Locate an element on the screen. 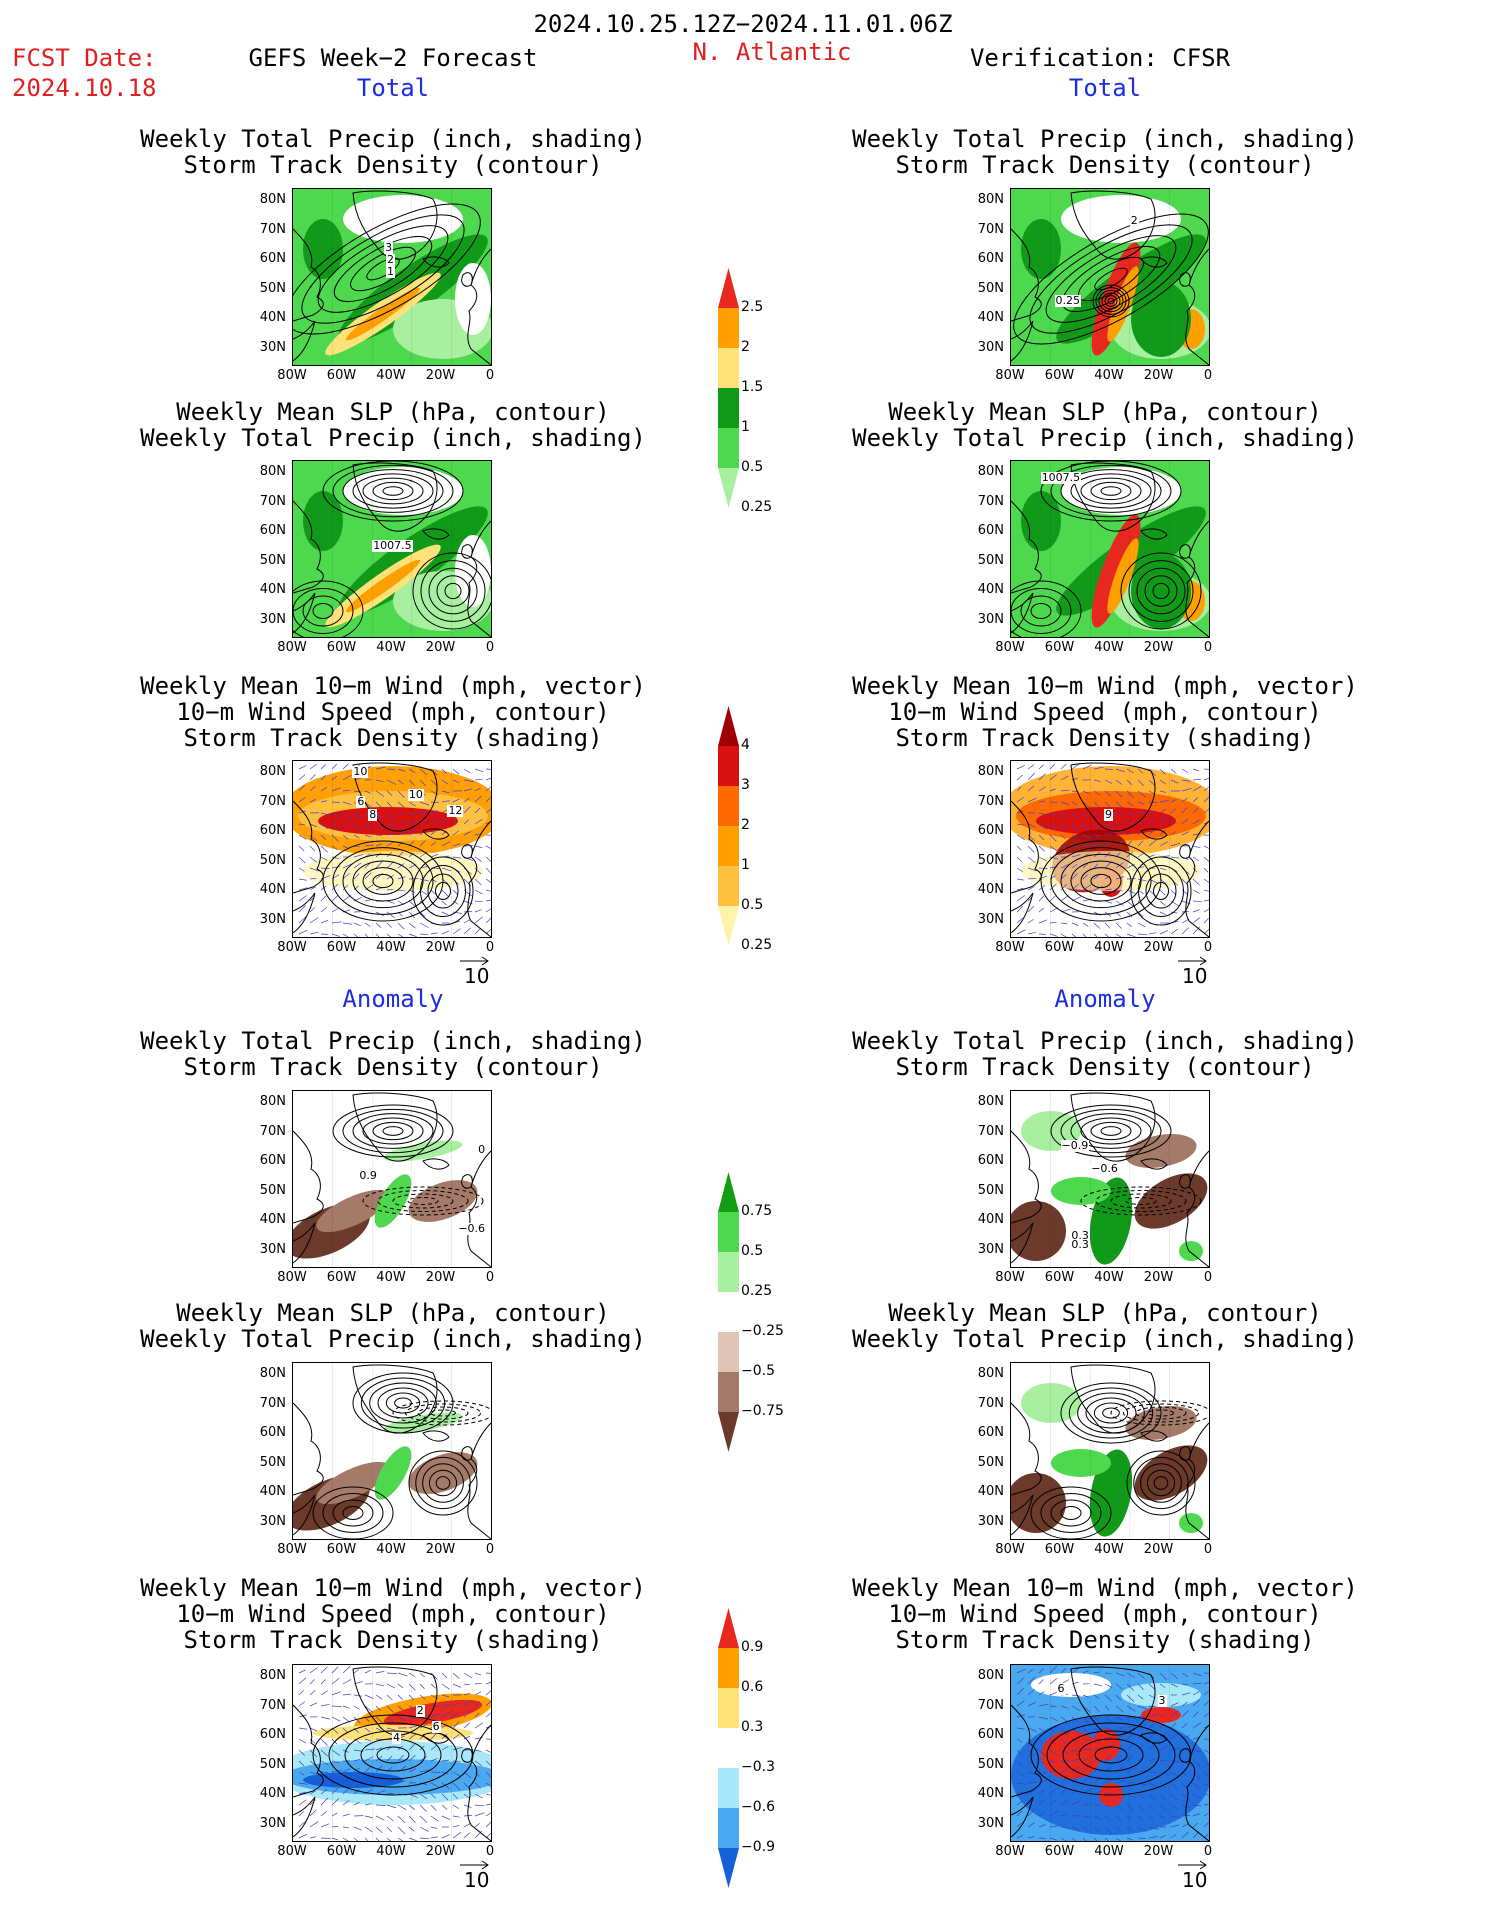  panel-title-fcst-0: Storm Track Density (contour) is located at coordinates (393, 165).